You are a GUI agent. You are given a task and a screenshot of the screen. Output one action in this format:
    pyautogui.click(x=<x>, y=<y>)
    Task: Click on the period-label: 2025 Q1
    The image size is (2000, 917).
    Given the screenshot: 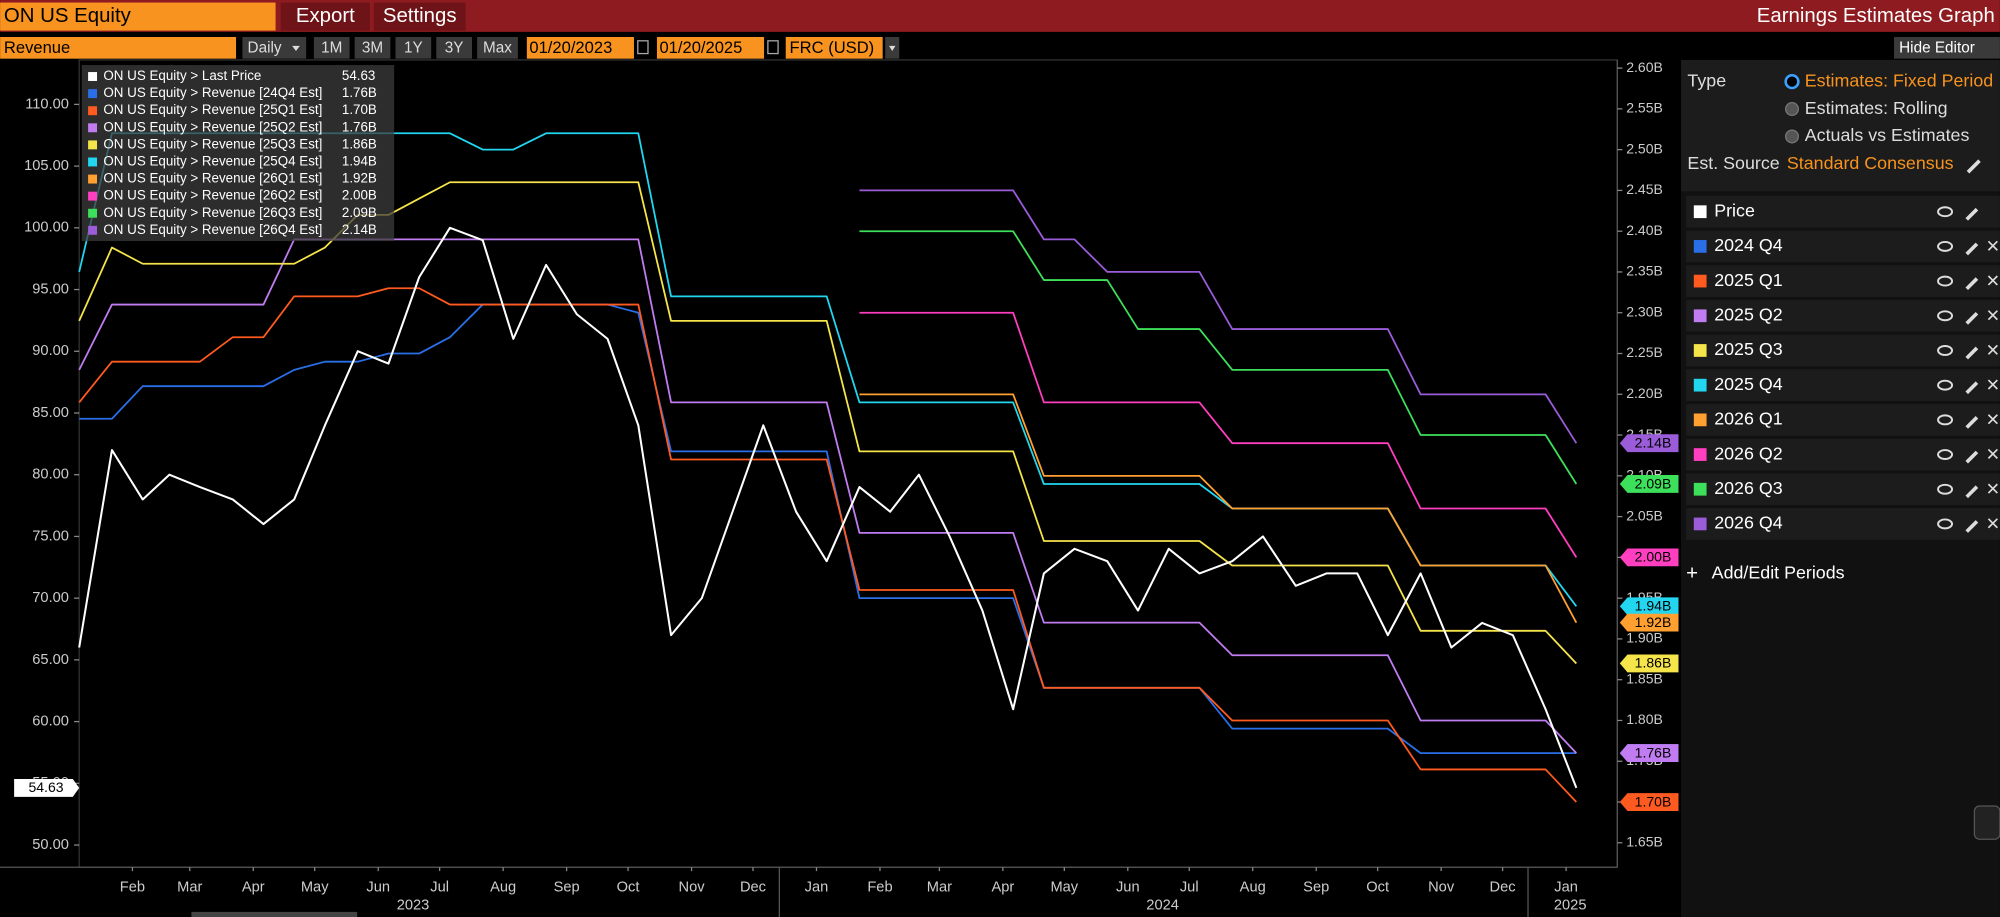 What is the action you would take?
    pyautogui.click(x=1748, y=280)
    